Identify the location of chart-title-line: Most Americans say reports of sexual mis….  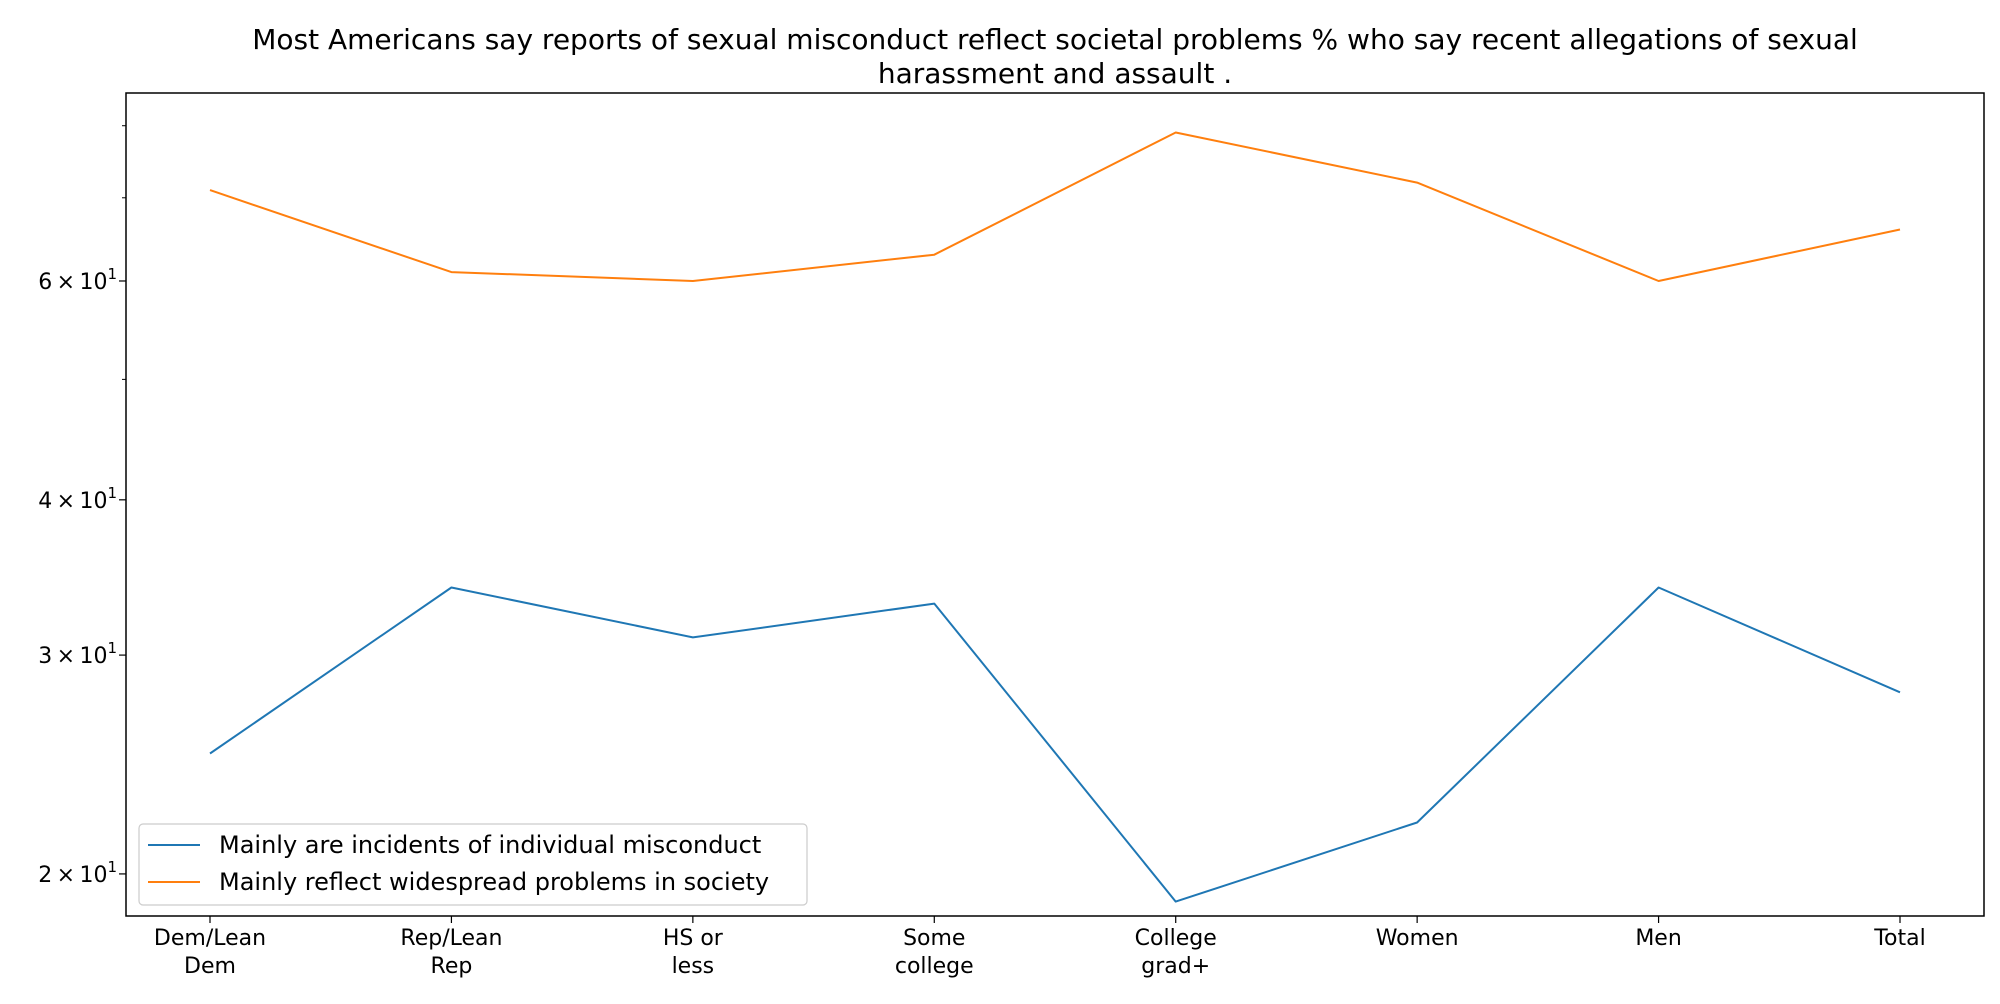
(1055, 39).